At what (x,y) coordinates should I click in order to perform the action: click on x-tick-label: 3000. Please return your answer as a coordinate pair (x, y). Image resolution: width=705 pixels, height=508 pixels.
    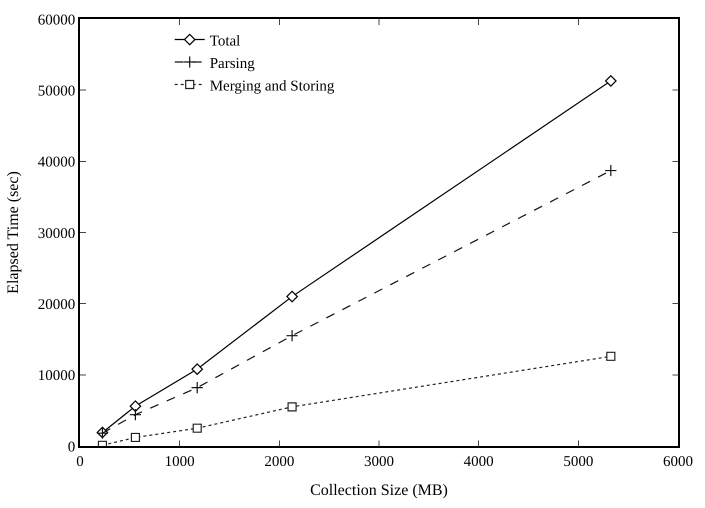
    Looking at the image, I should click on (379, 462).